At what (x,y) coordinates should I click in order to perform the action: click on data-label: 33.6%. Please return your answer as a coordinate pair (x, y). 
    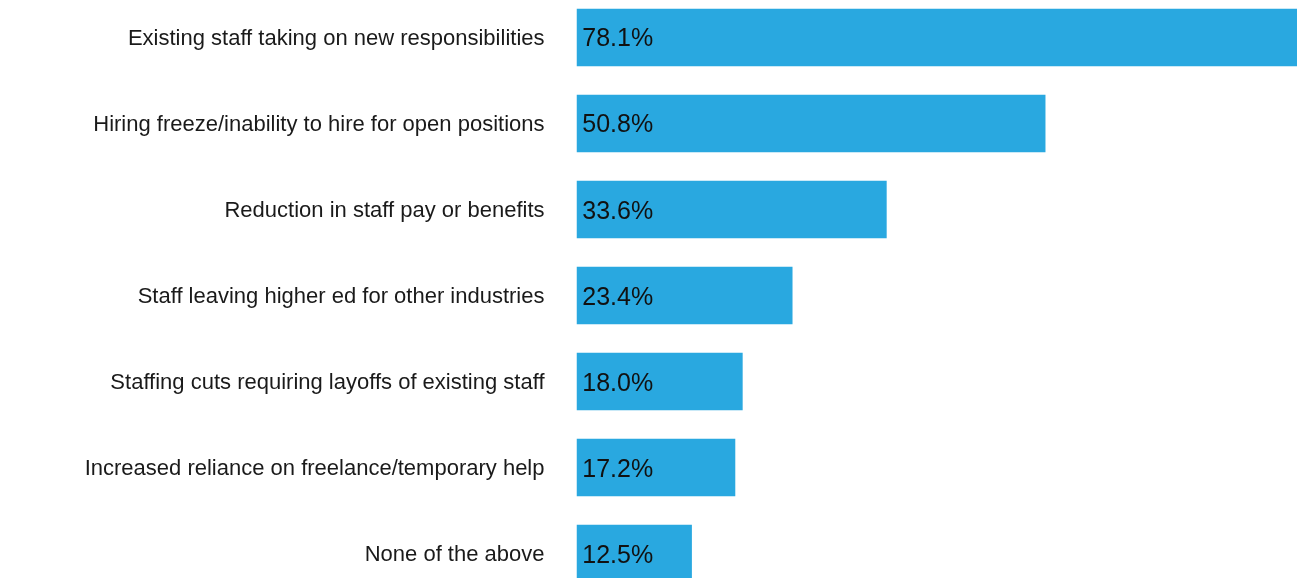
    Looking at the image, I should click on (618, 209).